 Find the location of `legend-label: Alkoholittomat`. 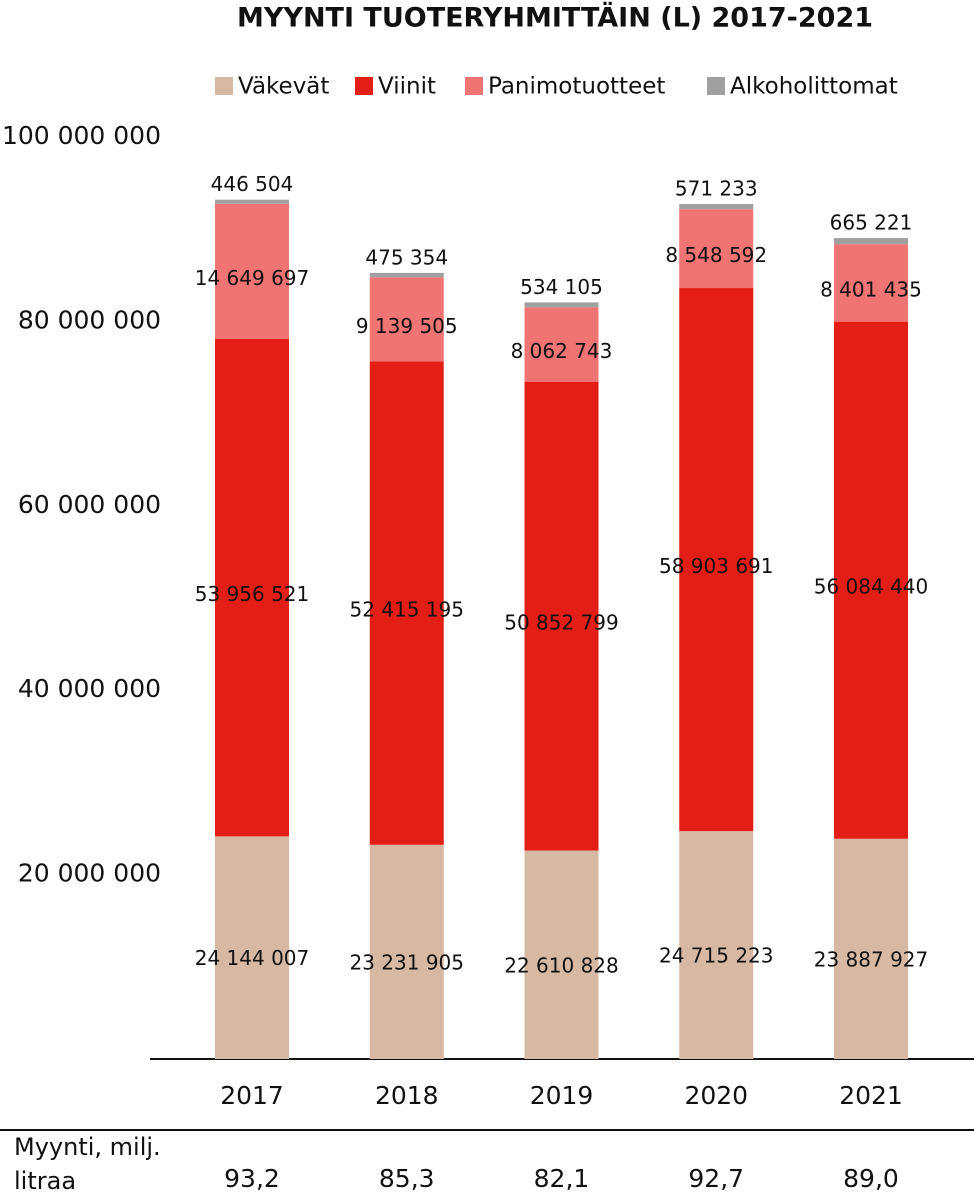

legend-label: Alkoholittomat is located at coordinates (814, 87).